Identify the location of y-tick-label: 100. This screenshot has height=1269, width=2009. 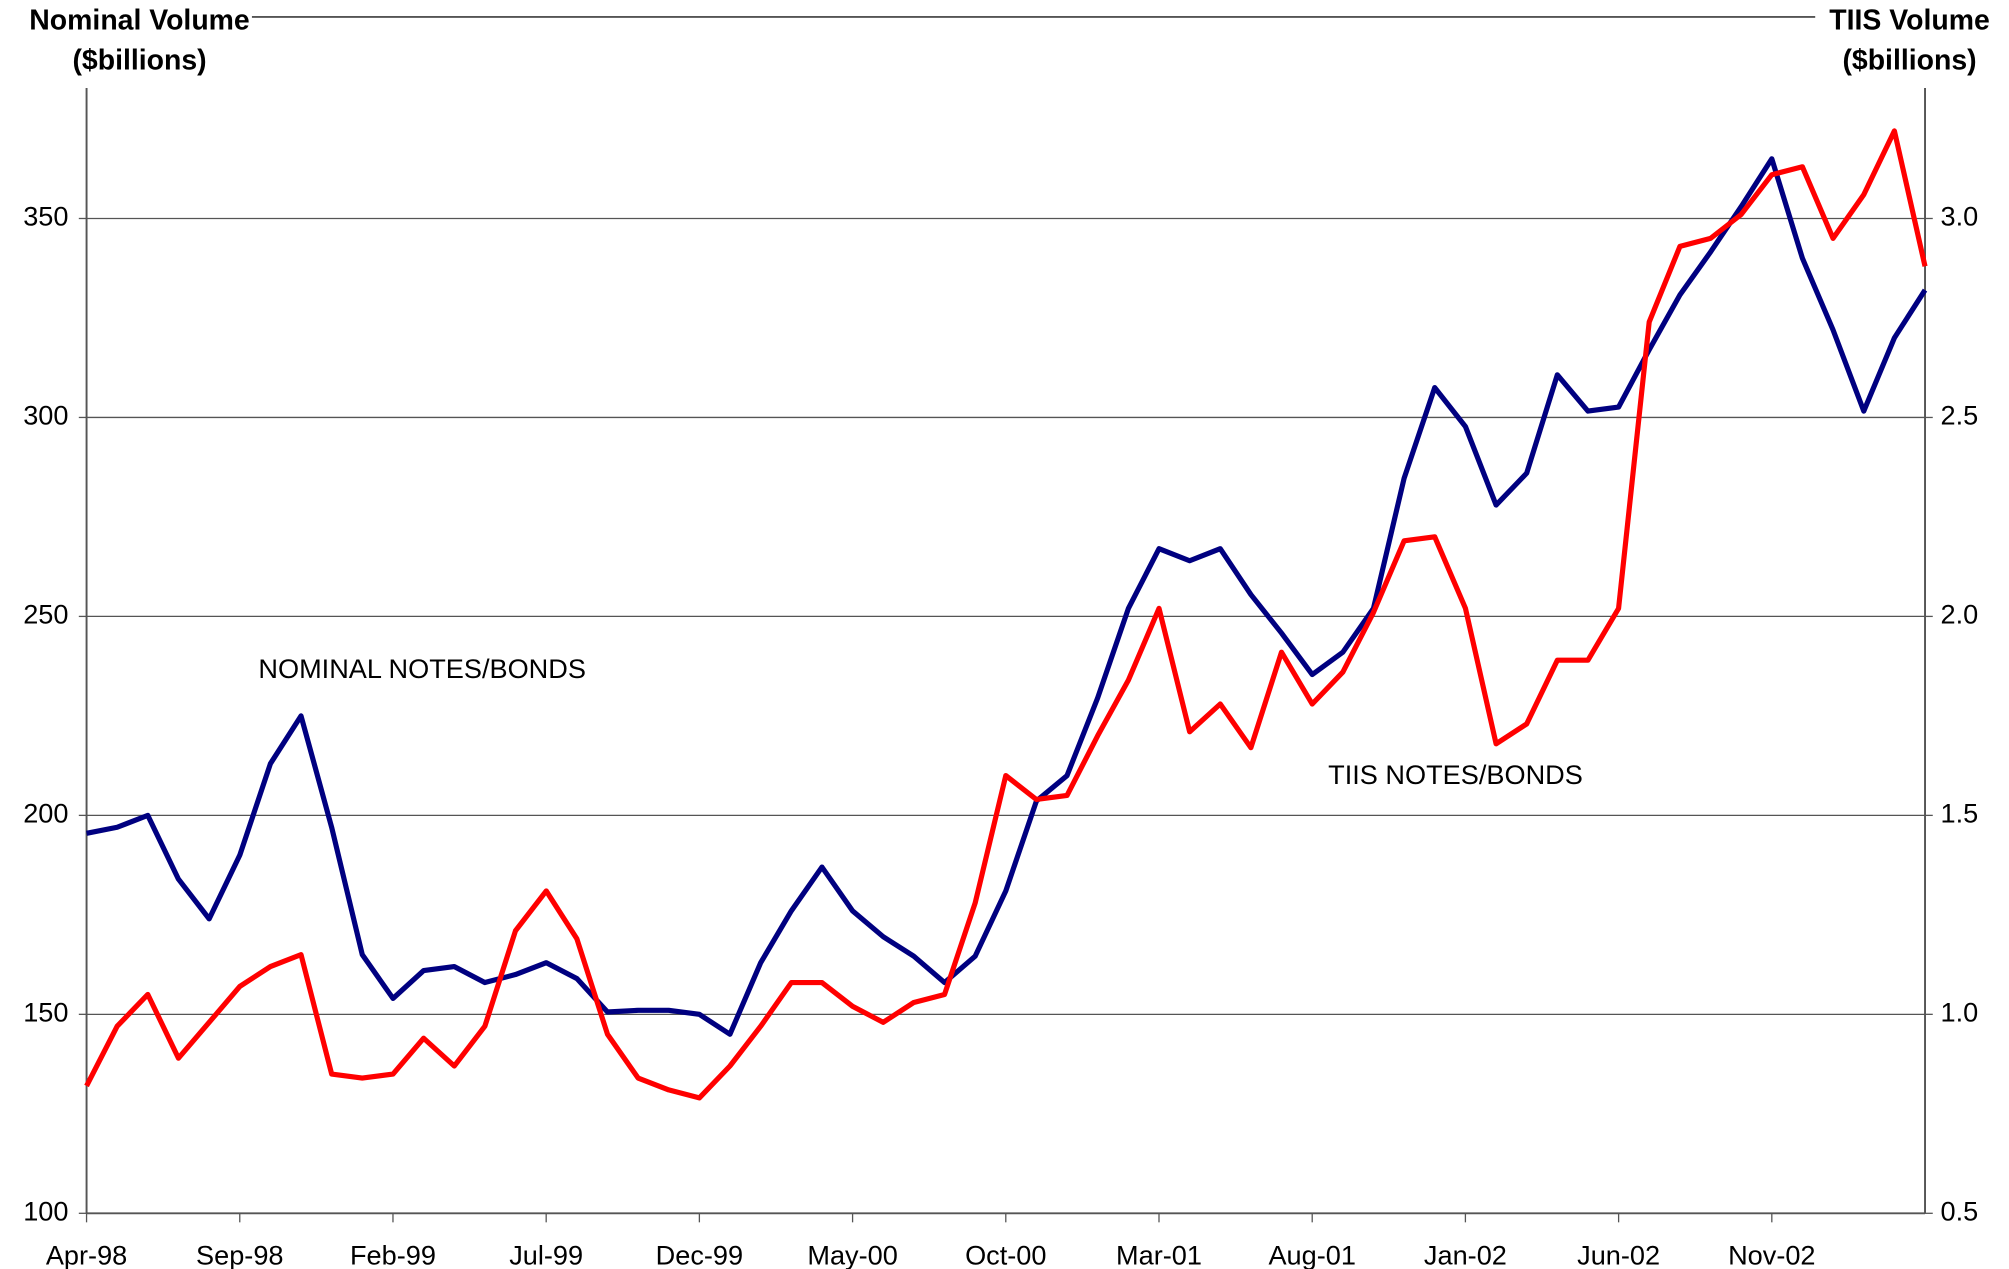
(45, 1210).